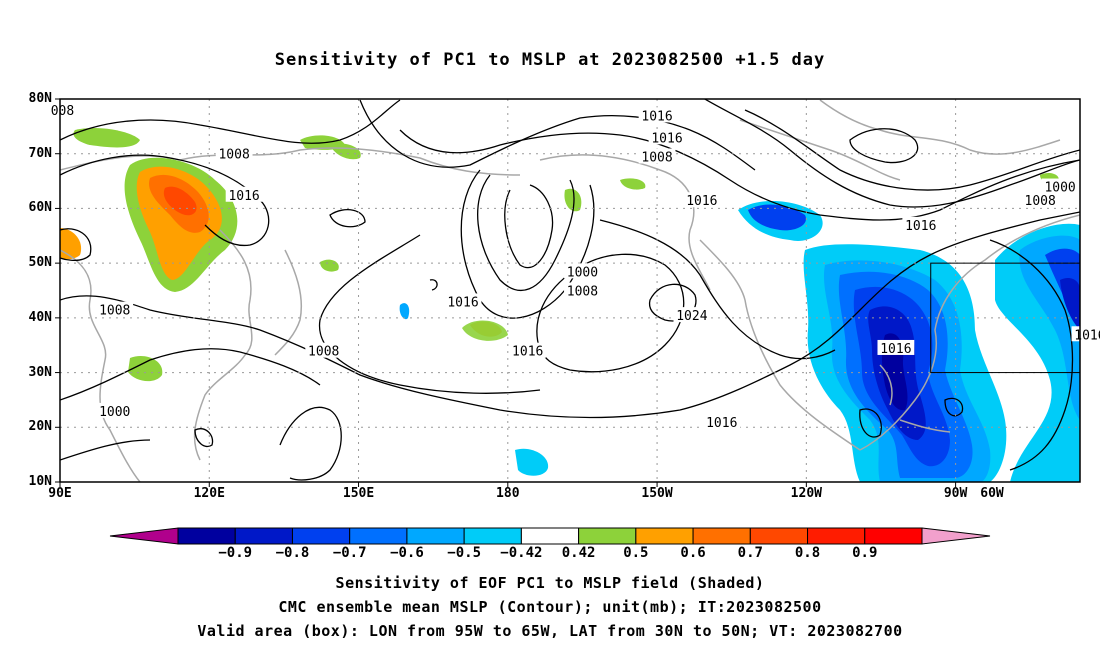 The image size is (1100, 650). I want to click on colorbar-label: −0.8, so click(292, 553).